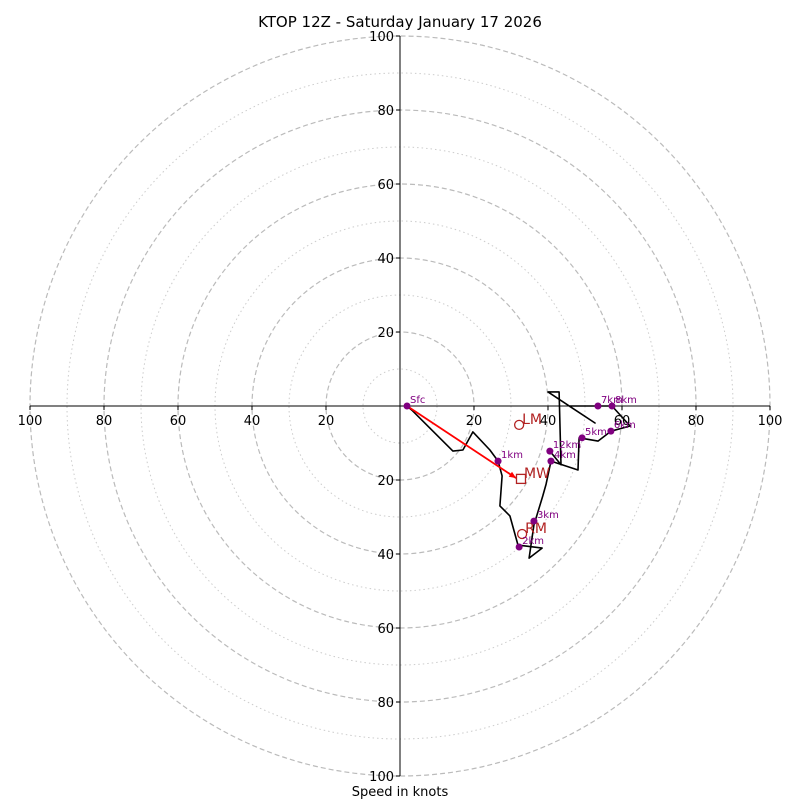 This screenshot has width=800, height=800. Describe the element at coordinates (532, 420) in the screenshot. I see `storm-motion-label-lm: LM` at that location.